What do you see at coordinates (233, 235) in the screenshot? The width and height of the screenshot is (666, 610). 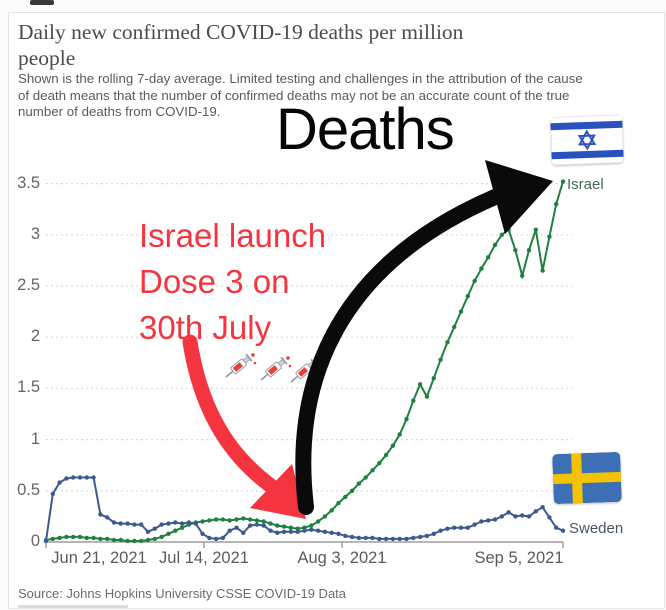 I see `dose3-annotation-line: Israel launch` at bounding box center [233, 235].